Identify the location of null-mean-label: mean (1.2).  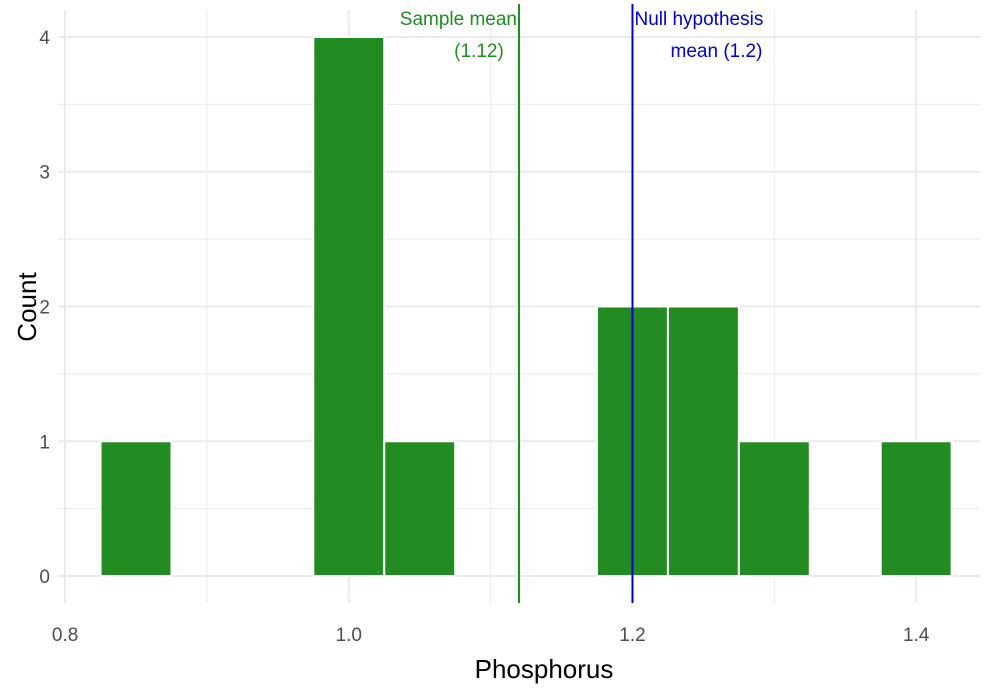
(717, 51).